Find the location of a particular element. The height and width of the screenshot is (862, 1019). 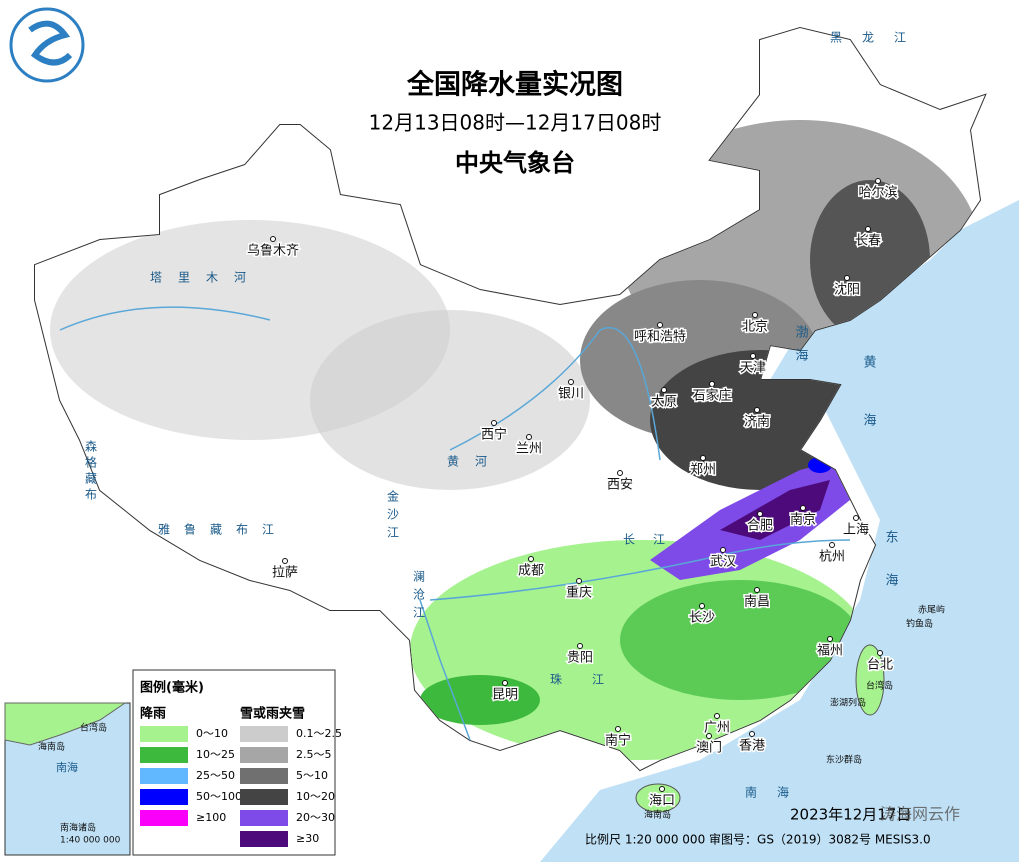

city-label: 北京 is located at coordinates (755, 327).